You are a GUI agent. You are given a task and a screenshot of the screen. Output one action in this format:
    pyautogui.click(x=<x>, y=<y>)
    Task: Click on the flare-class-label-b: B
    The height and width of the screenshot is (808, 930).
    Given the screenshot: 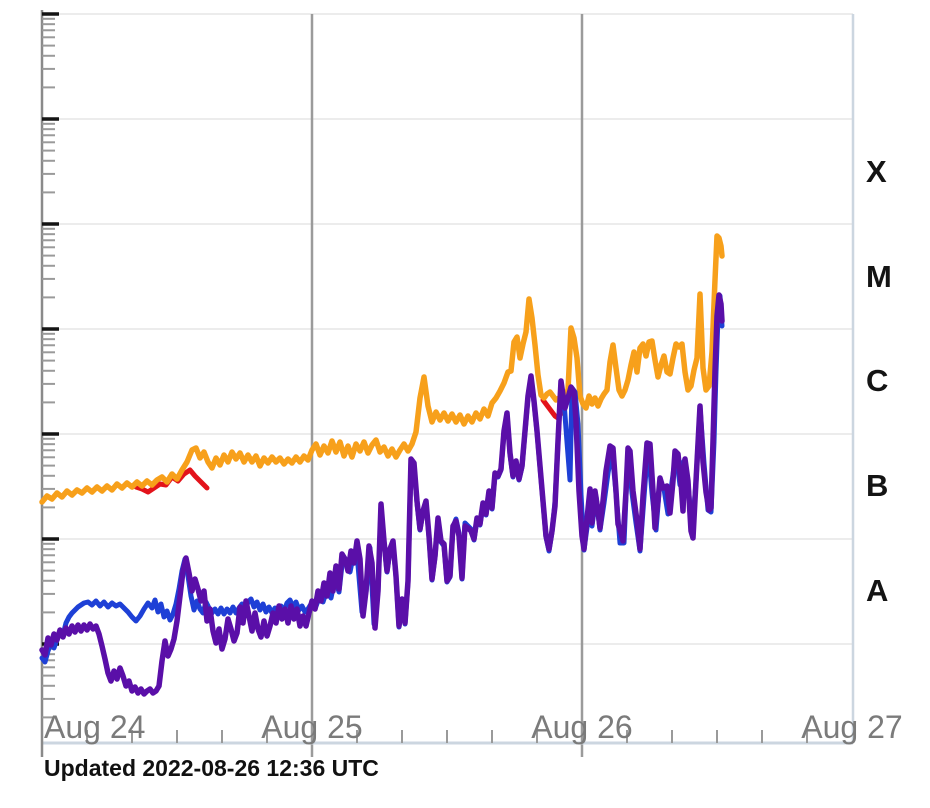 What is the action you would take?
    pyautogui.click(x=877, y=485)
    